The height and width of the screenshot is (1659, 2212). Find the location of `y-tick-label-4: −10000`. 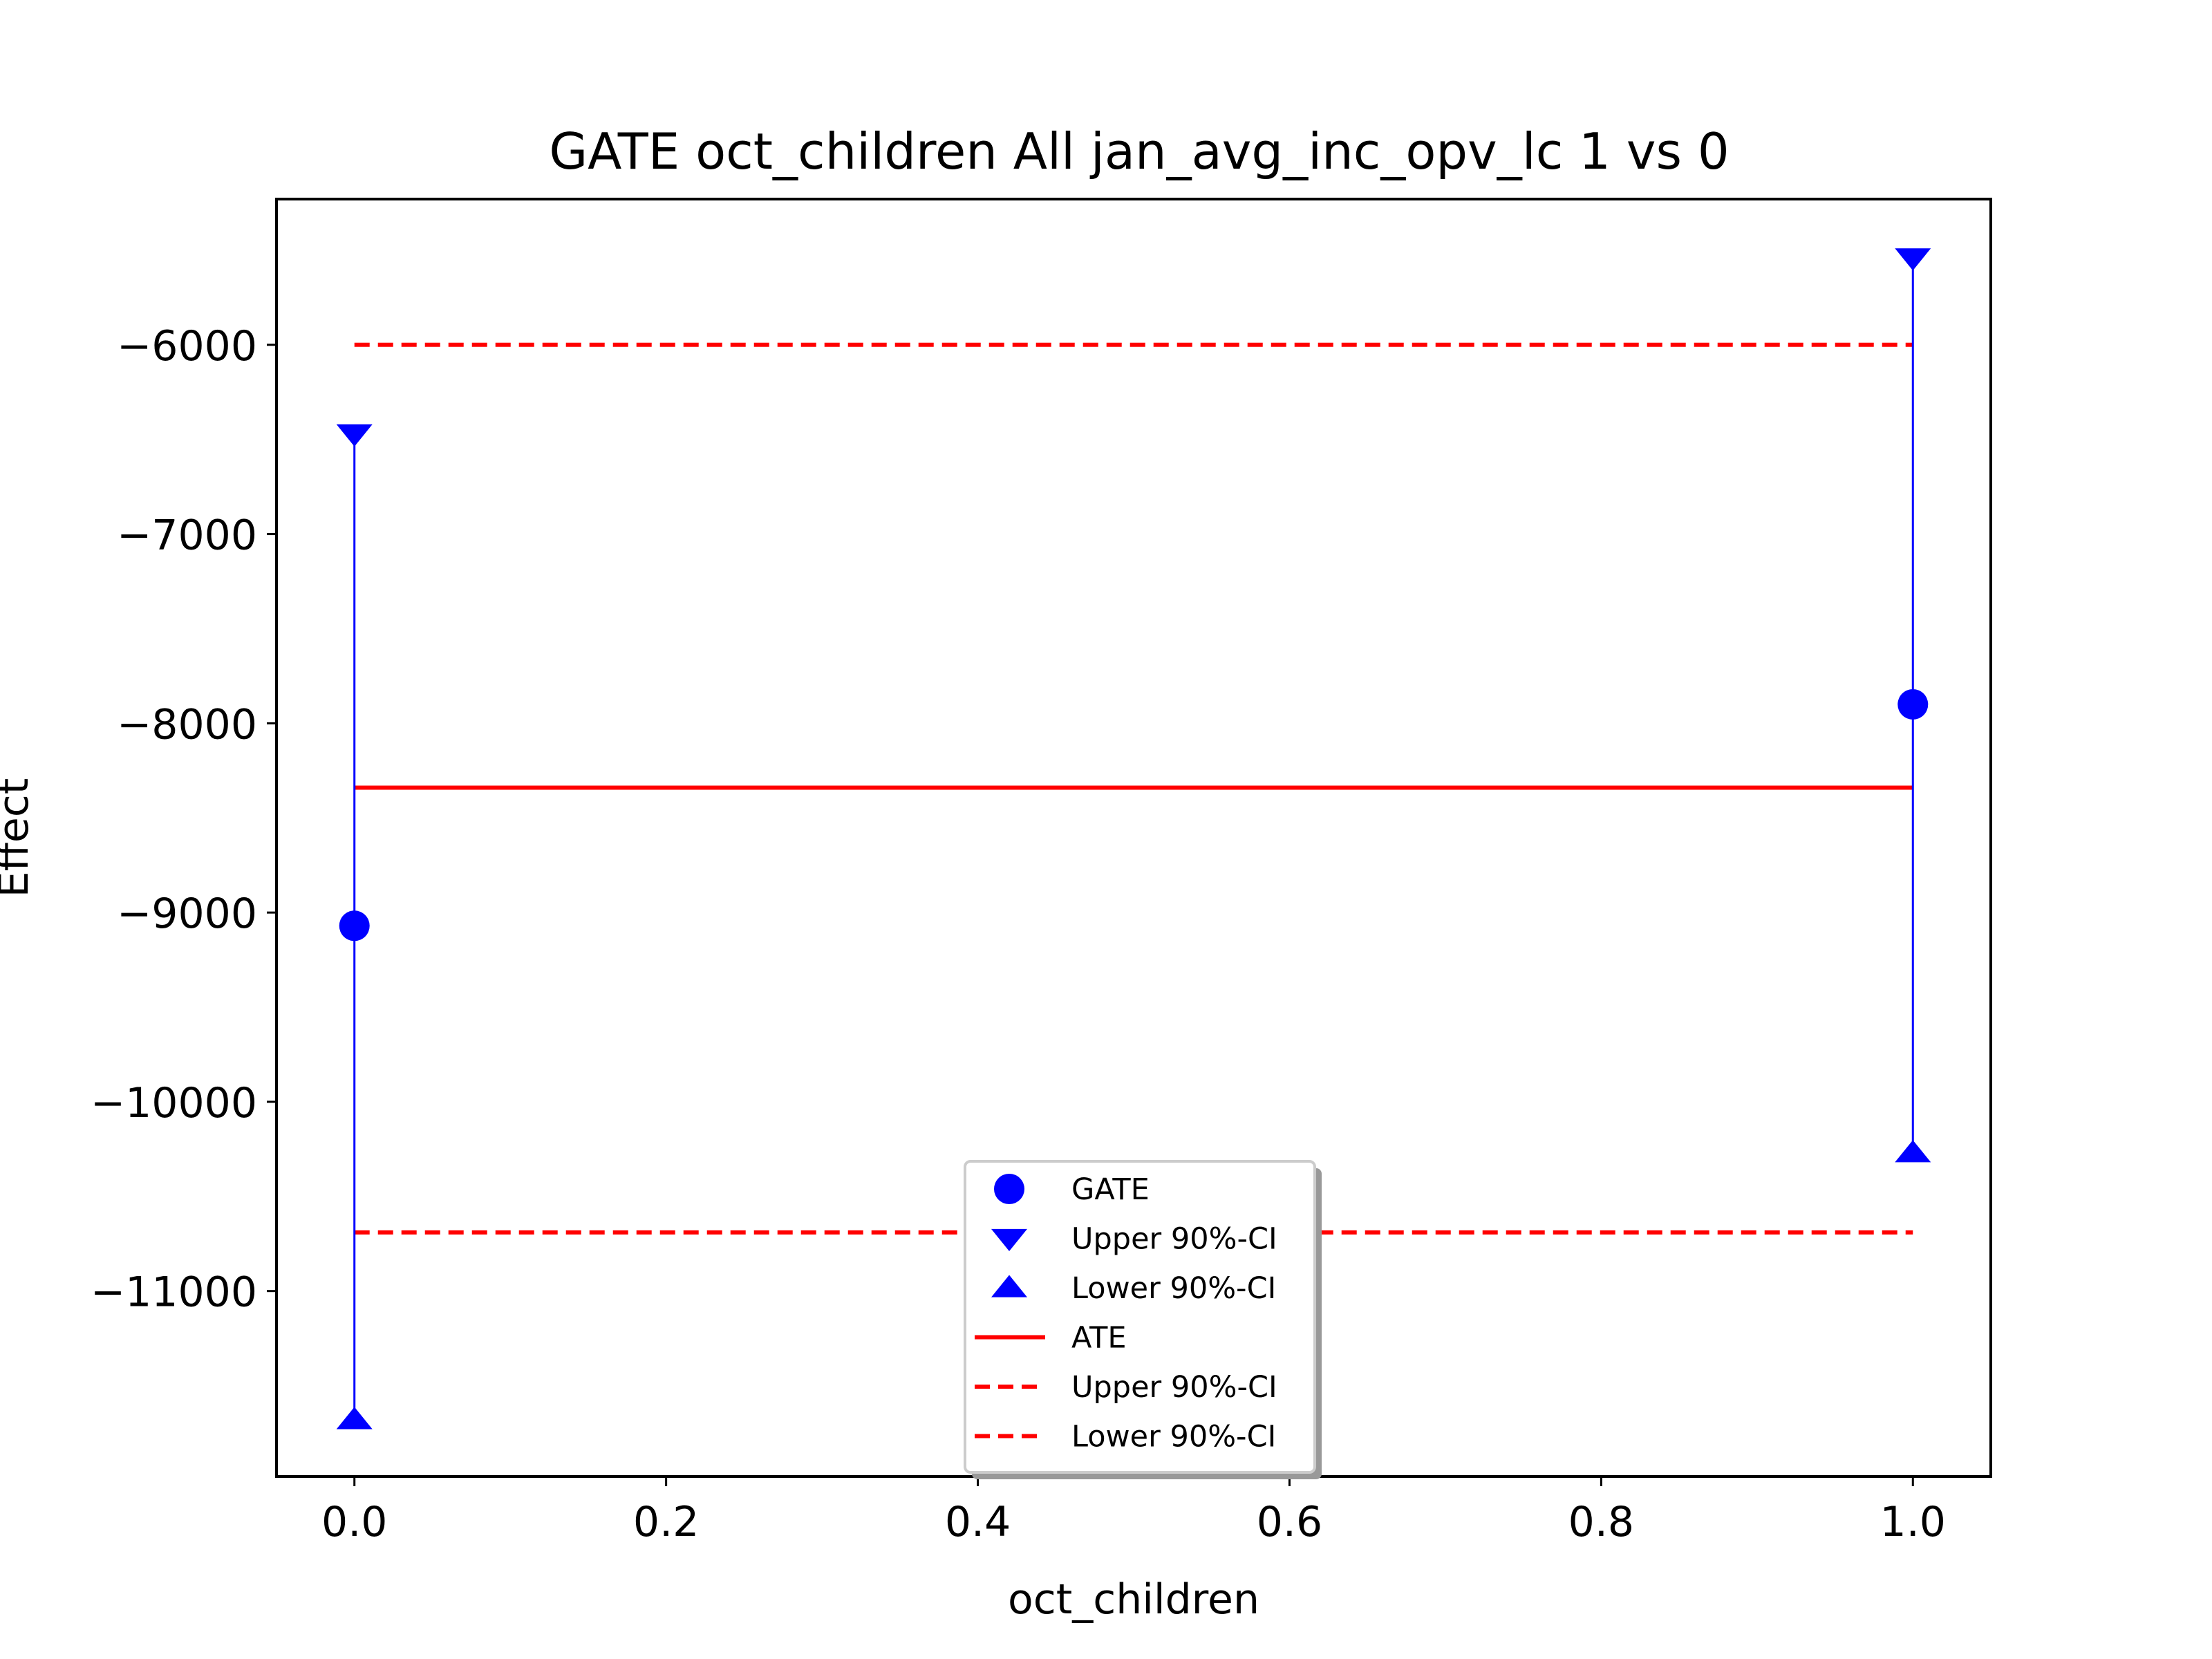

y-tick-label-4: −10000 is located at coordinates (174, 1103).